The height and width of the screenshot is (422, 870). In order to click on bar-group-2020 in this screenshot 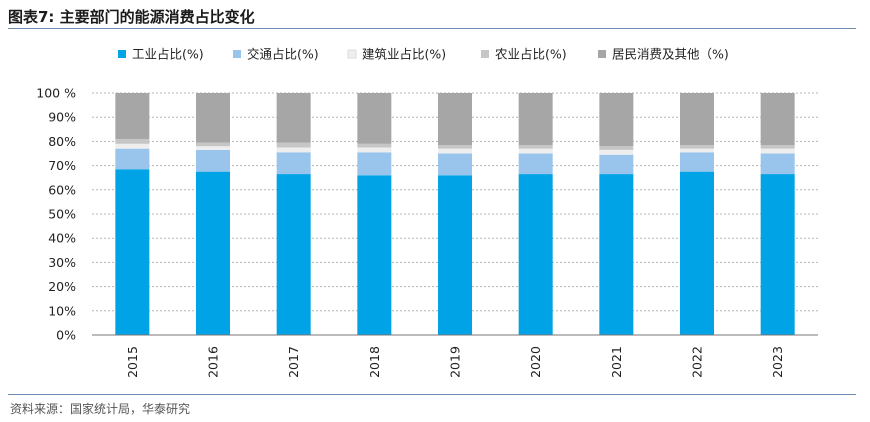, I will do `click(535, 214)`.